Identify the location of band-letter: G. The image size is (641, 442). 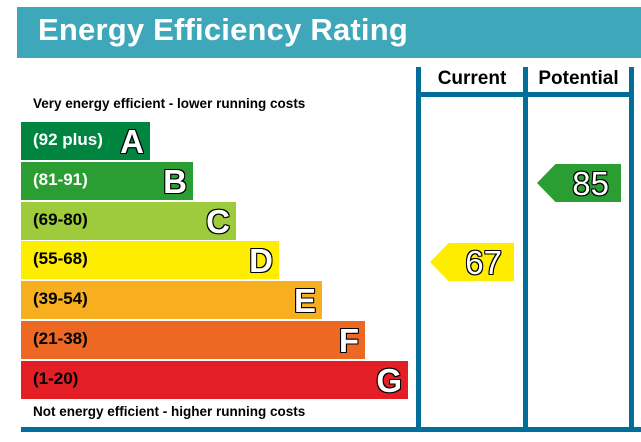
(389, 380).